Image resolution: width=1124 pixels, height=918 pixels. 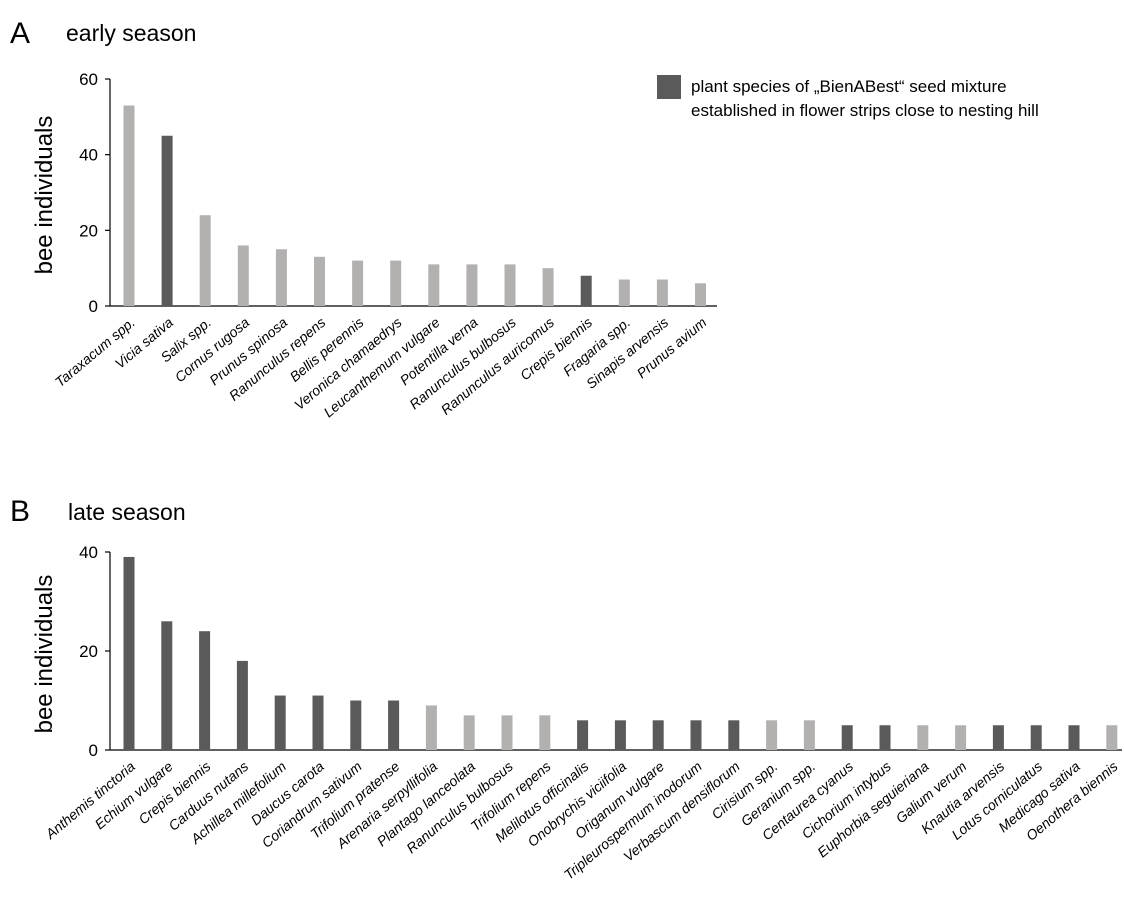 I want to click on panel-b-bar-oenothera-biennis, so click(x=1112, y=737).